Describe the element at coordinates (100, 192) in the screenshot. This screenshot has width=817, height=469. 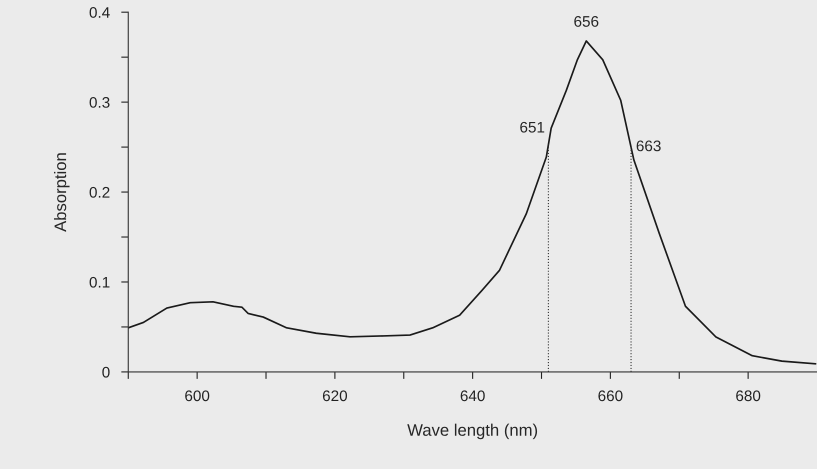
I see `y-tick-label: 0.2` at that location.